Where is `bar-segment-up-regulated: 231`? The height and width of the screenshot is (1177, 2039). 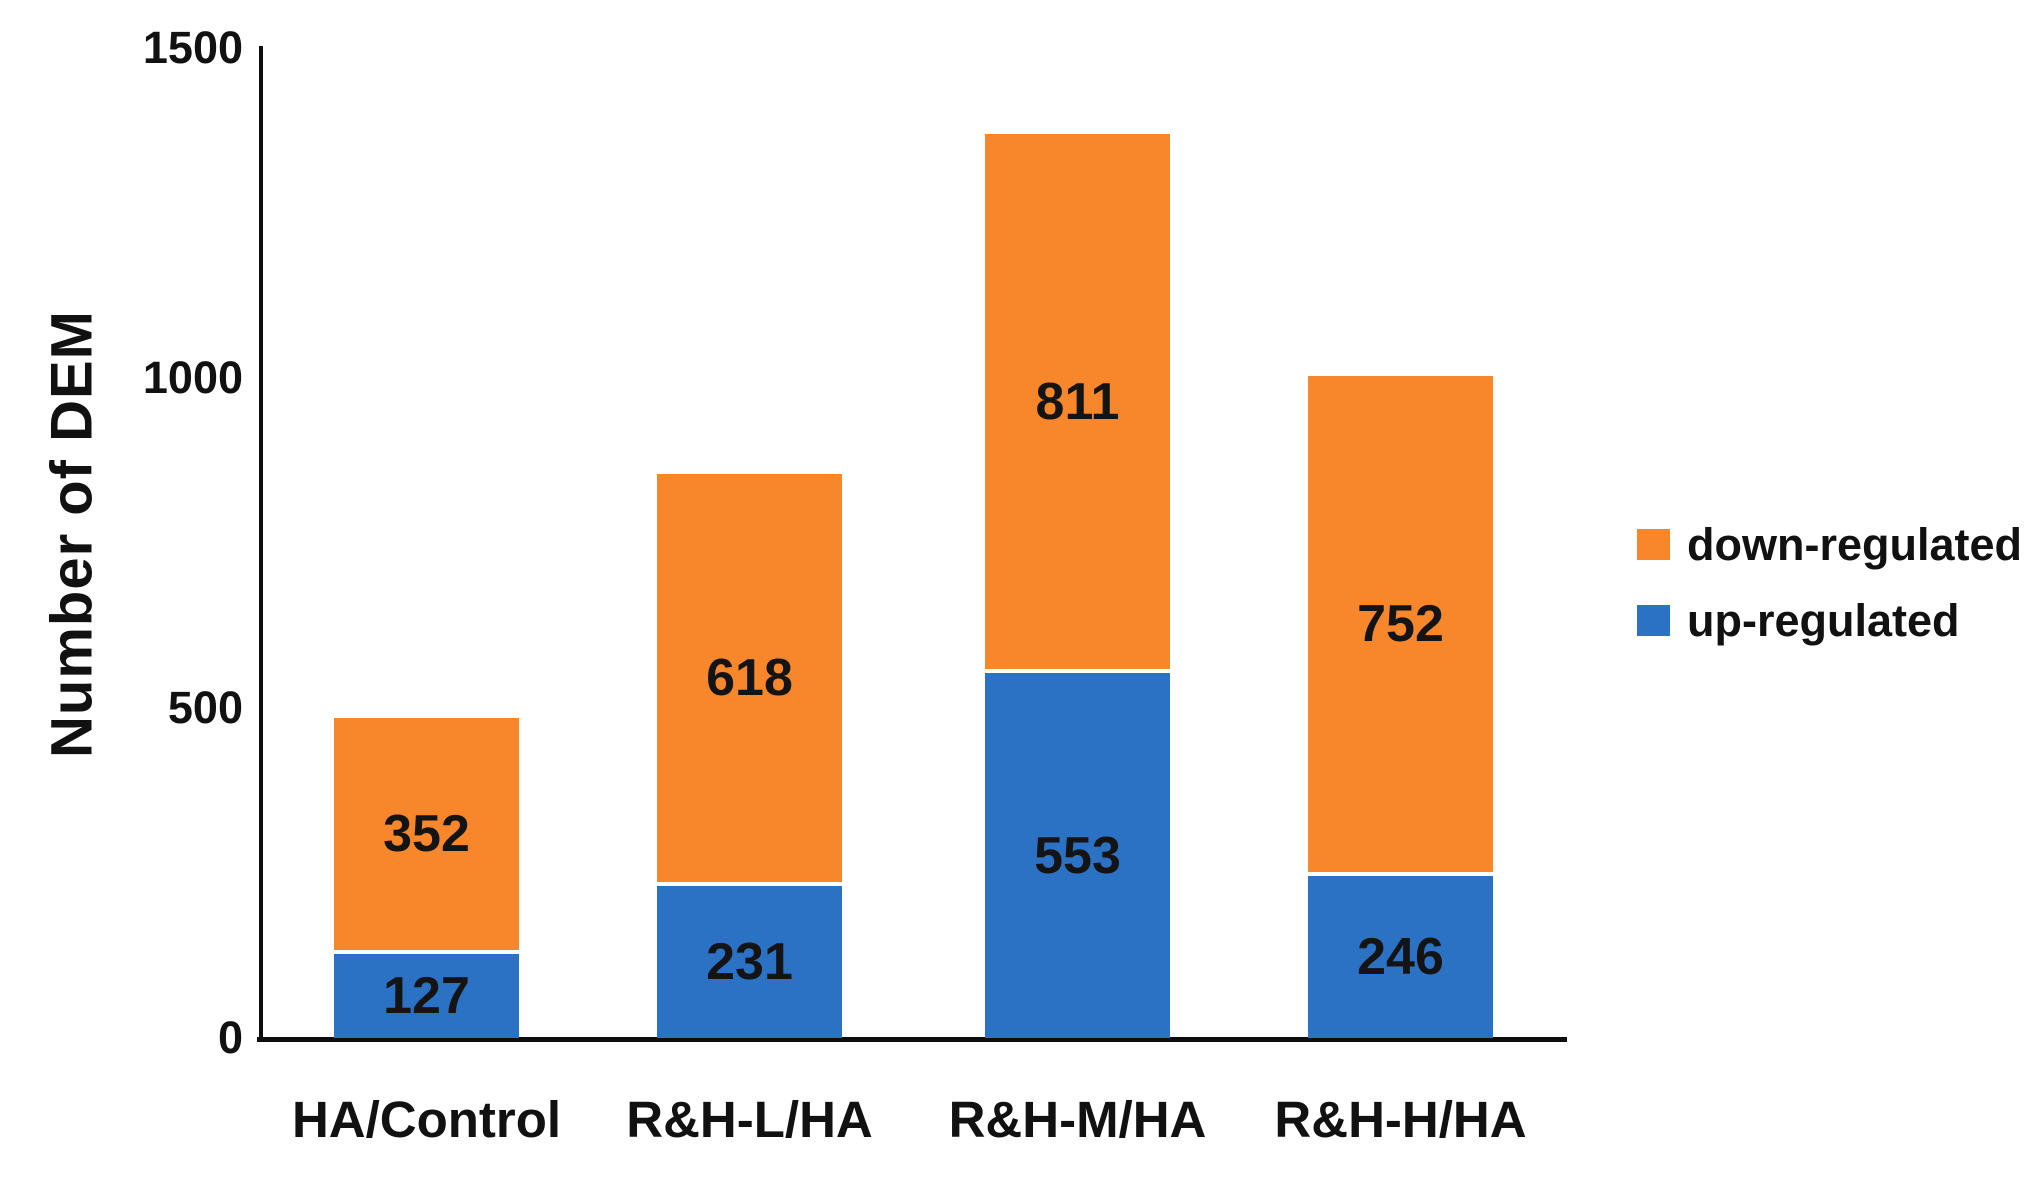 bar-segment-up-regulated: 231 is located at coordinates (749, 962).